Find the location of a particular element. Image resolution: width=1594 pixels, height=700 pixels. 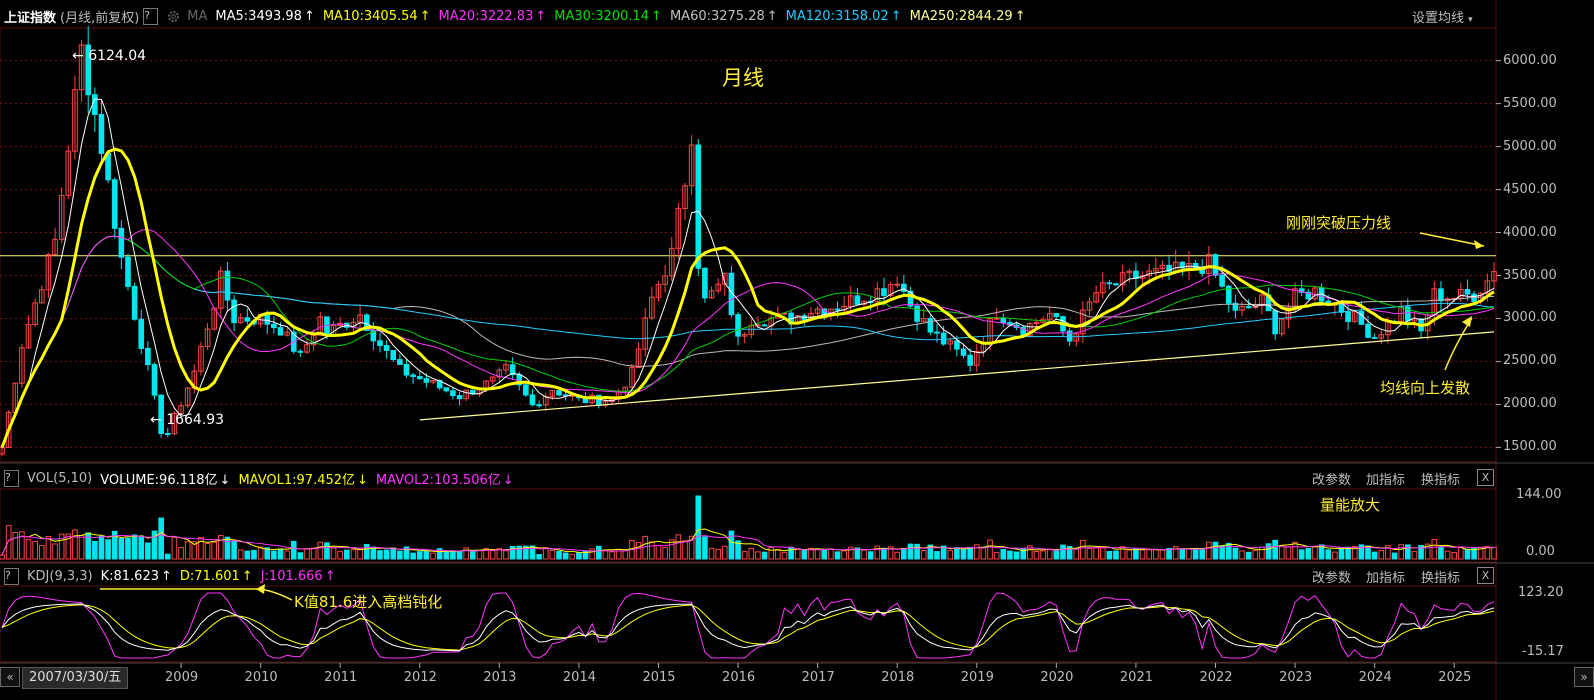

vol-legend-item-0: VOLUME:96.118亿 is located at coordinates (159, 480).